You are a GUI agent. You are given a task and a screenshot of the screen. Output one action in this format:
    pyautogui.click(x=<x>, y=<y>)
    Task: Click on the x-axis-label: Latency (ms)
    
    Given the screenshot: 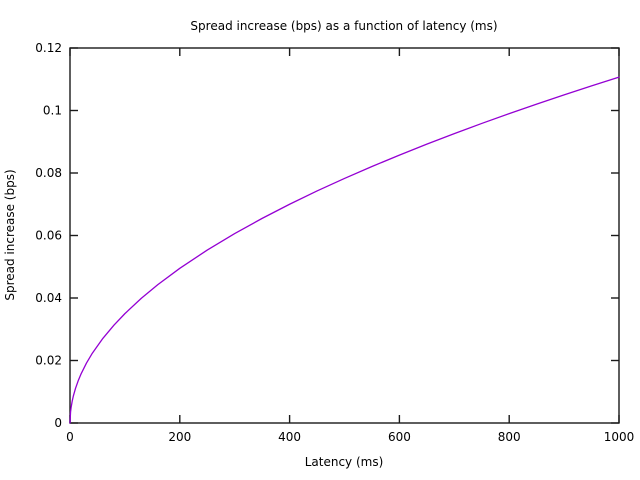 What is the action you would take?
    pyautogui.click(x=344, y=462)
    